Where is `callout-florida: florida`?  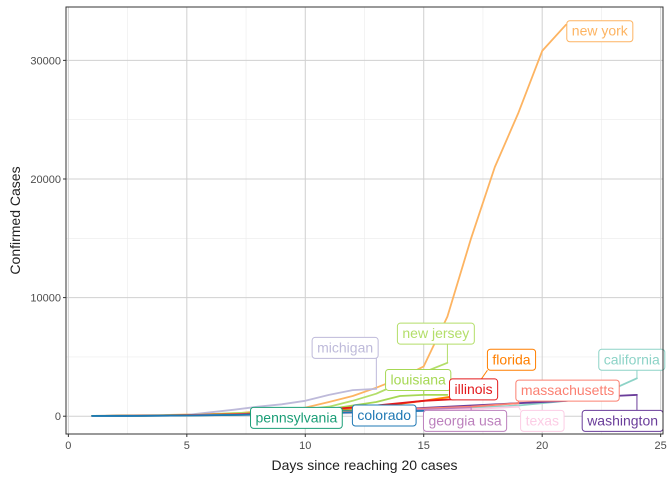
callout-florida: florida is located at coordinates (503, 371).